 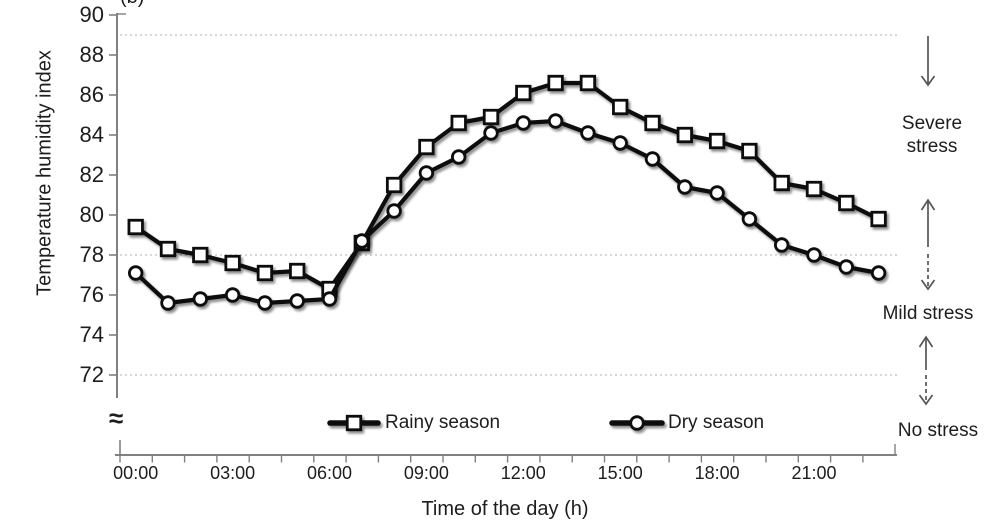 I want to click on annotation-mild-stress: Mild stress, so click(x=928, y=313).